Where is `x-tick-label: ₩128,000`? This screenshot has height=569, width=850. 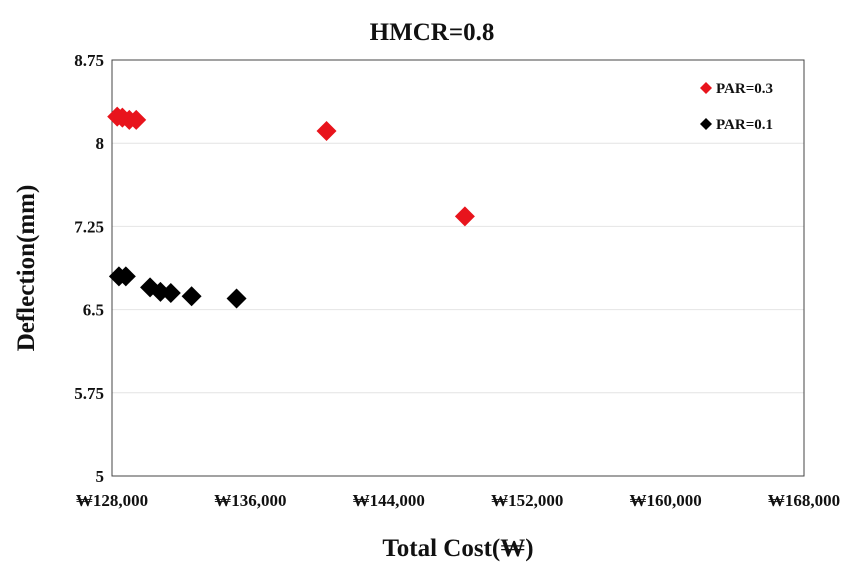
x-tick-label: ₩128,000 is located at coordinates (112, 500).